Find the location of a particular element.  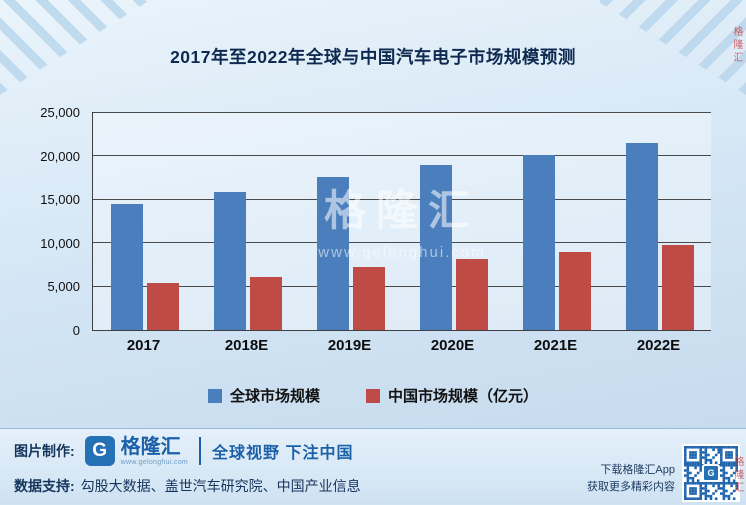

watermark-brand-text: 格隆汇 is located at coordinates (401, 211).